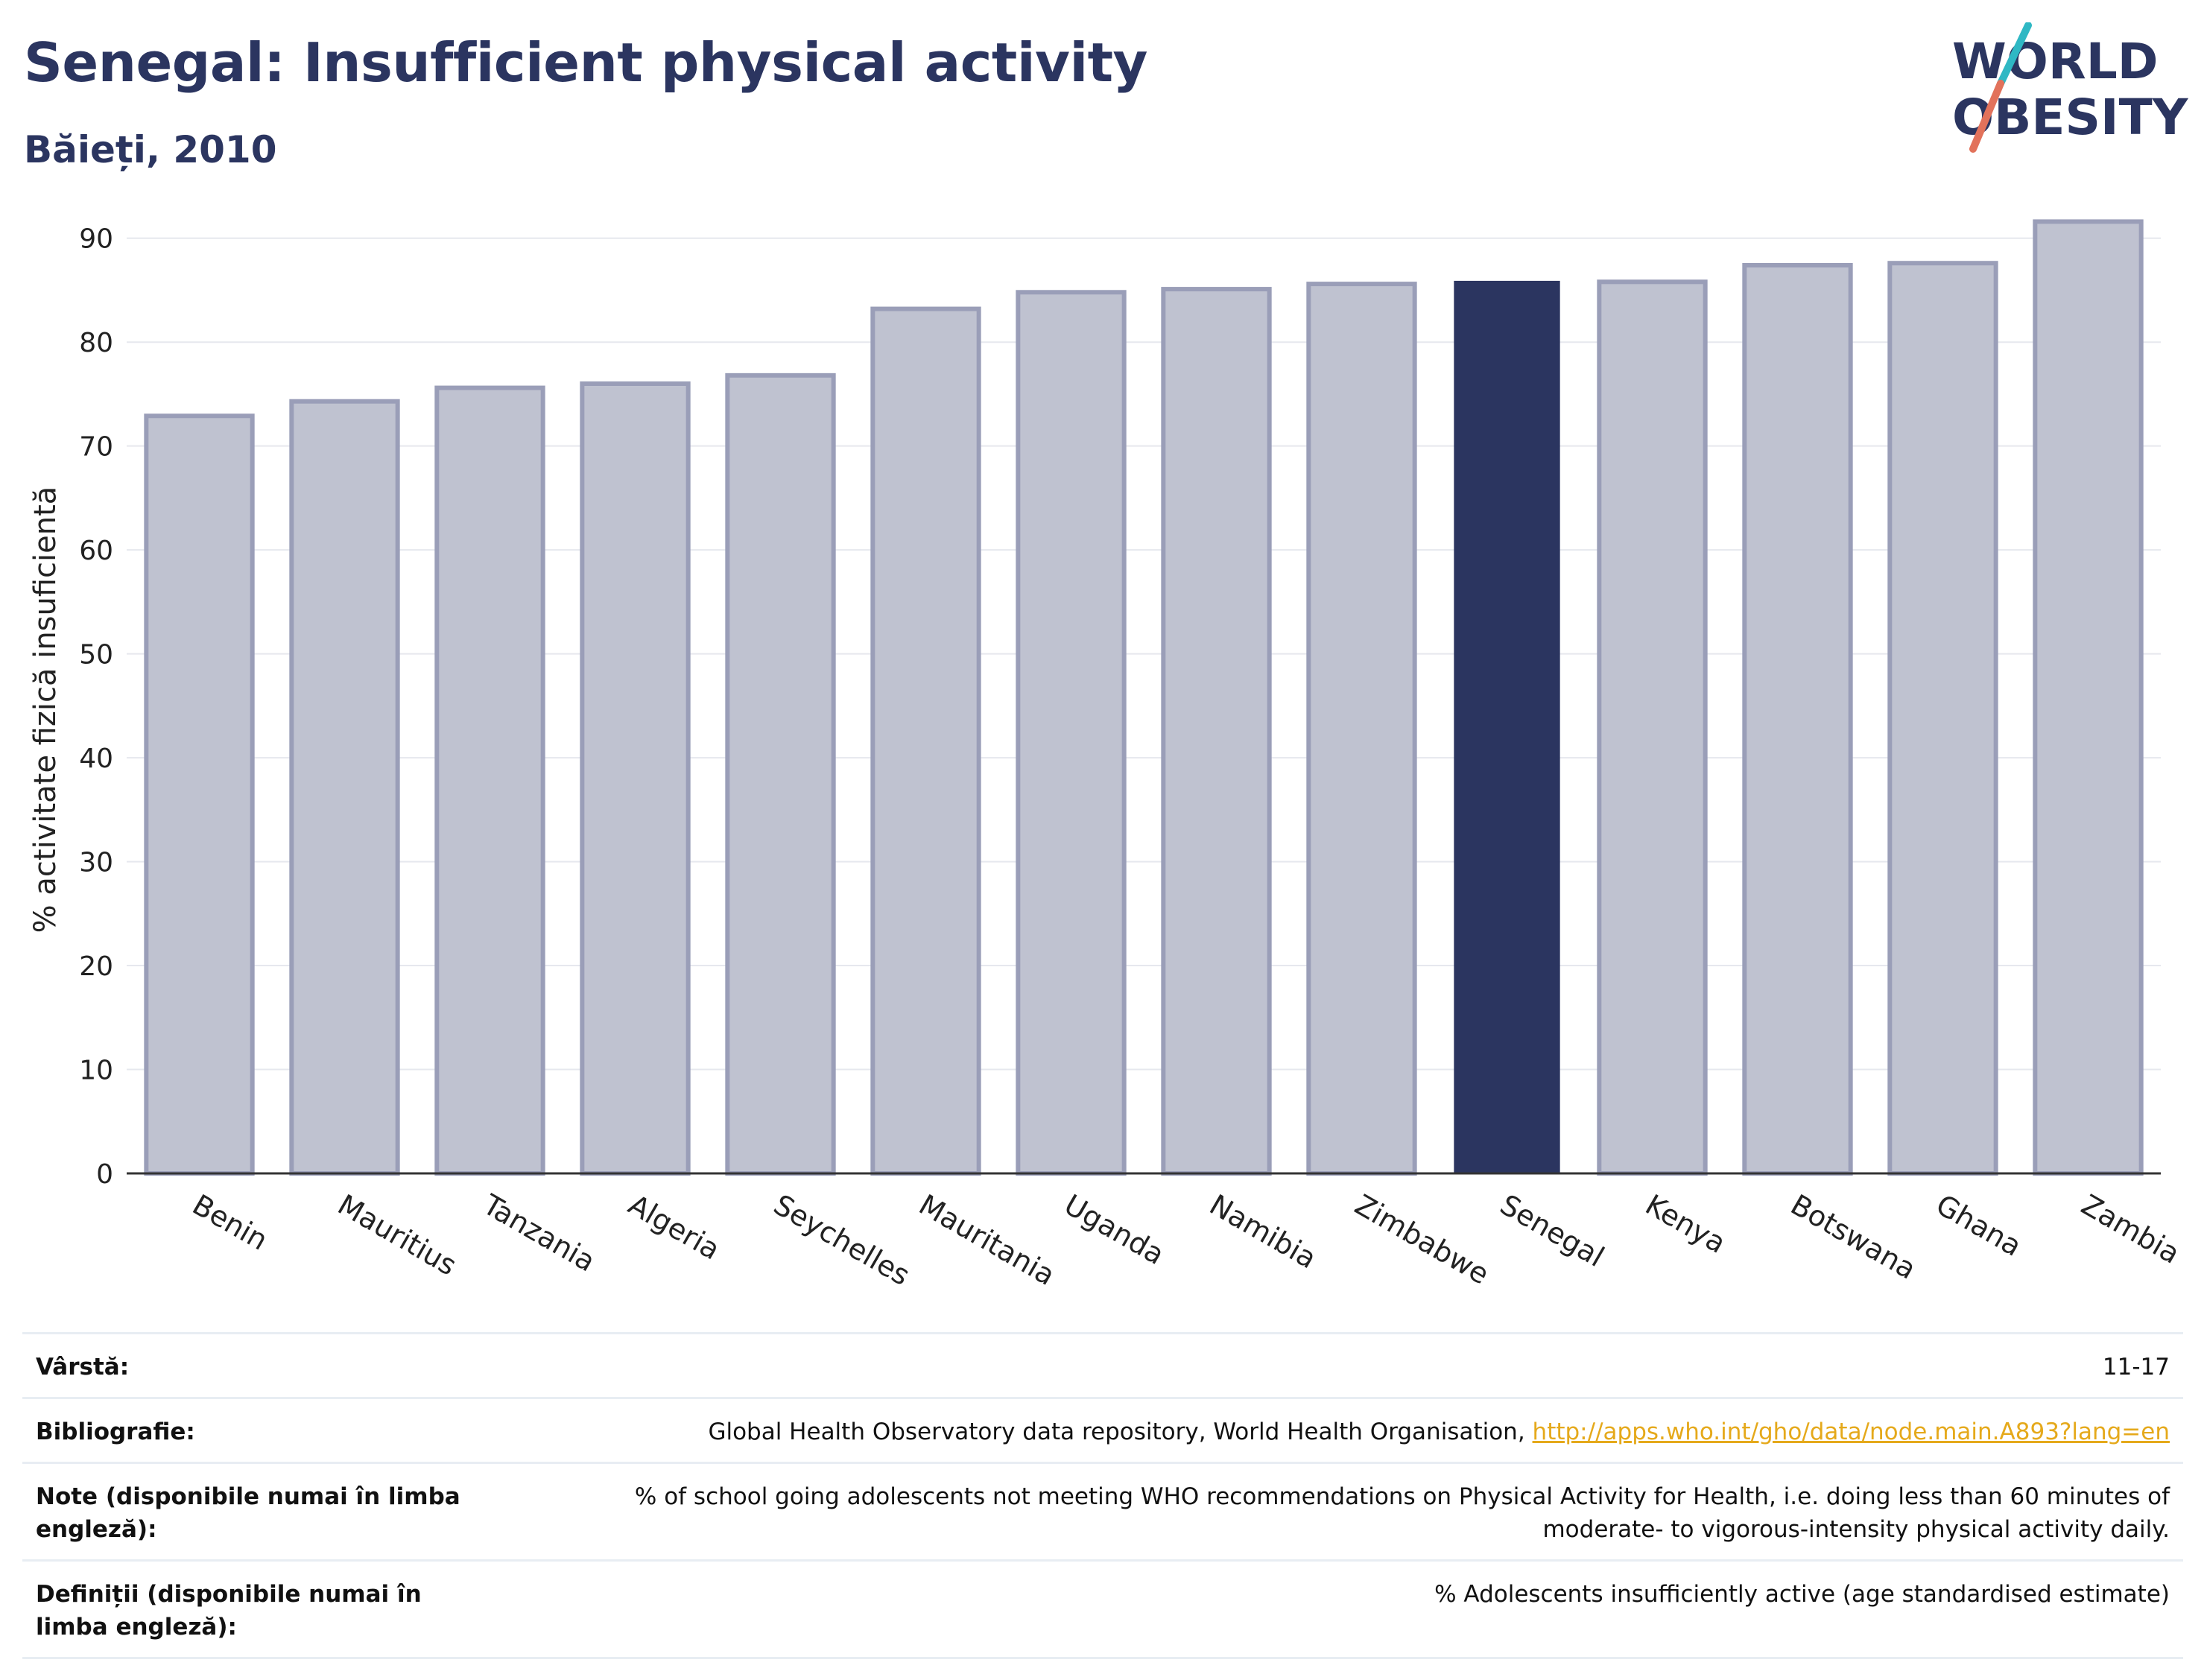 The image size is (2204, 1680). I want to click on y-tick-label: 90, so click(96, 239).